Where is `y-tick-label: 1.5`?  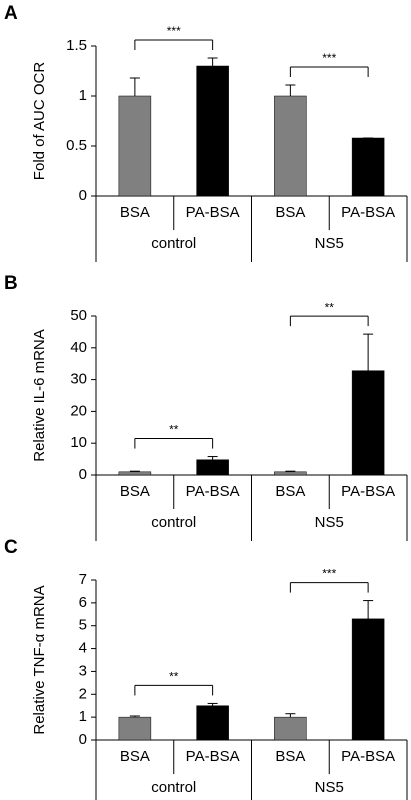
y-tick-label: 1.5 is located at coordinates (76, 45).